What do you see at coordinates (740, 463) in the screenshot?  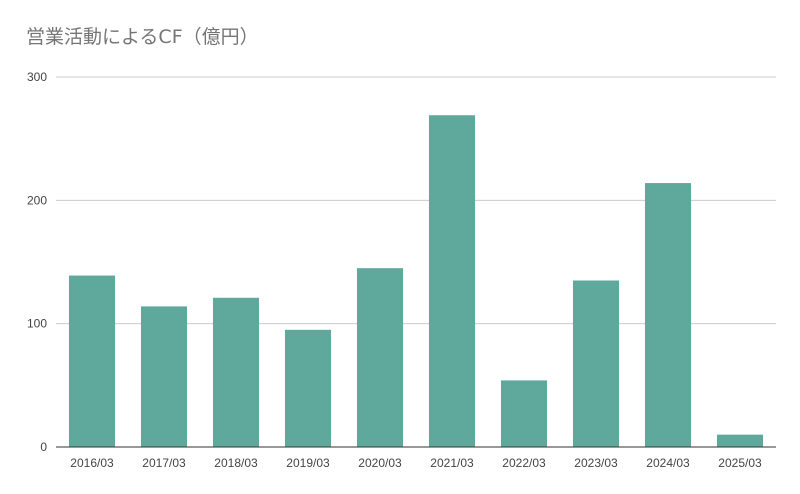 I see `x-tick-label-2025/03: 2025/03` at bounding box center [740, 463].